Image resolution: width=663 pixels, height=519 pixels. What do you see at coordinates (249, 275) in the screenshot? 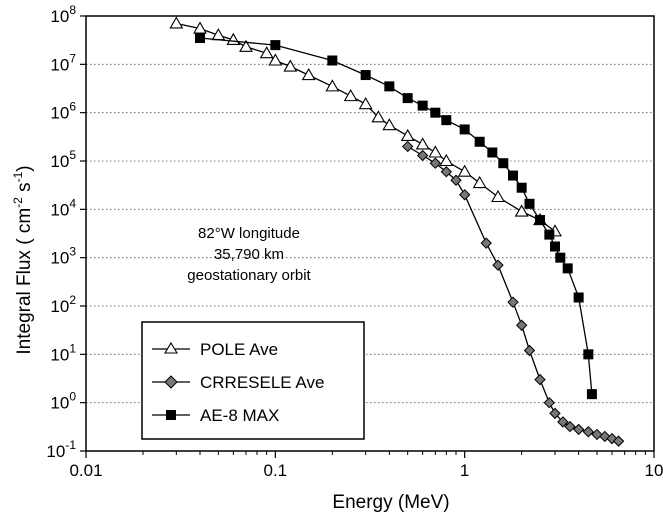
I see `annotation-line-3: geostationary orbit` at bounding box center [249, 275].